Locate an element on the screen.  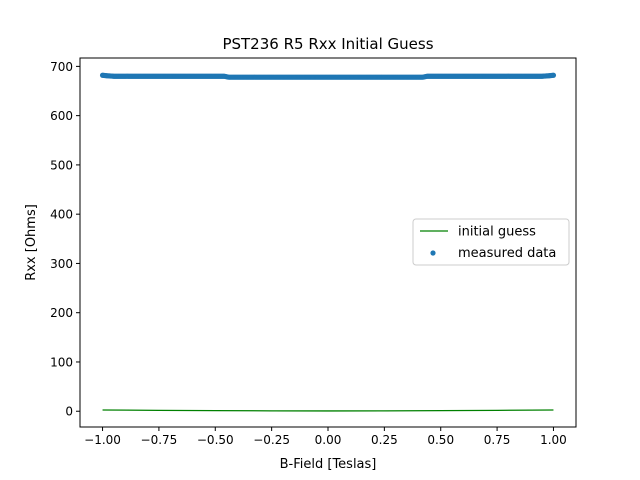
y-tick-label: 300 is located at coordinates (61, 264).